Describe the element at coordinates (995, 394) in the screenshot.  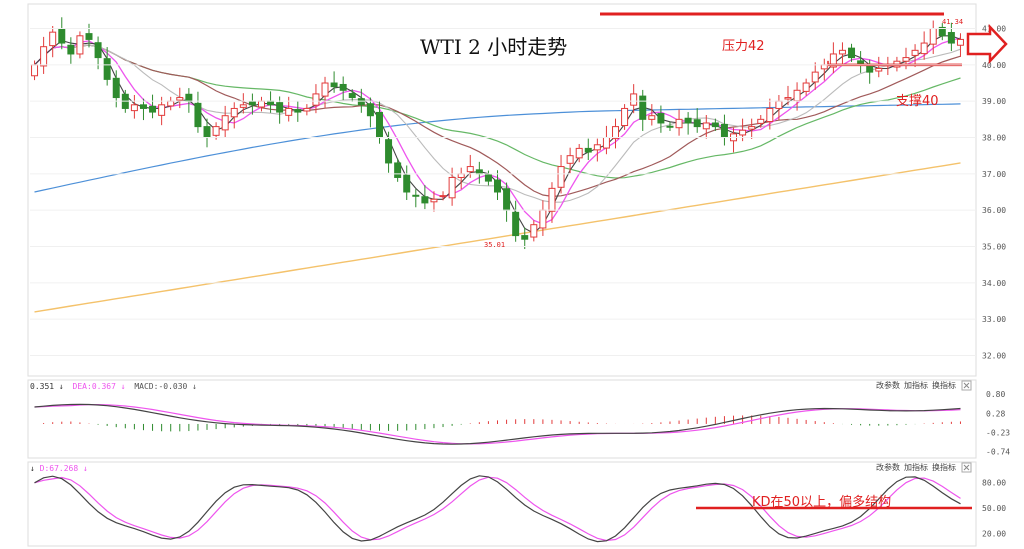
I see `macd-tick-label: 0.80` at that location.